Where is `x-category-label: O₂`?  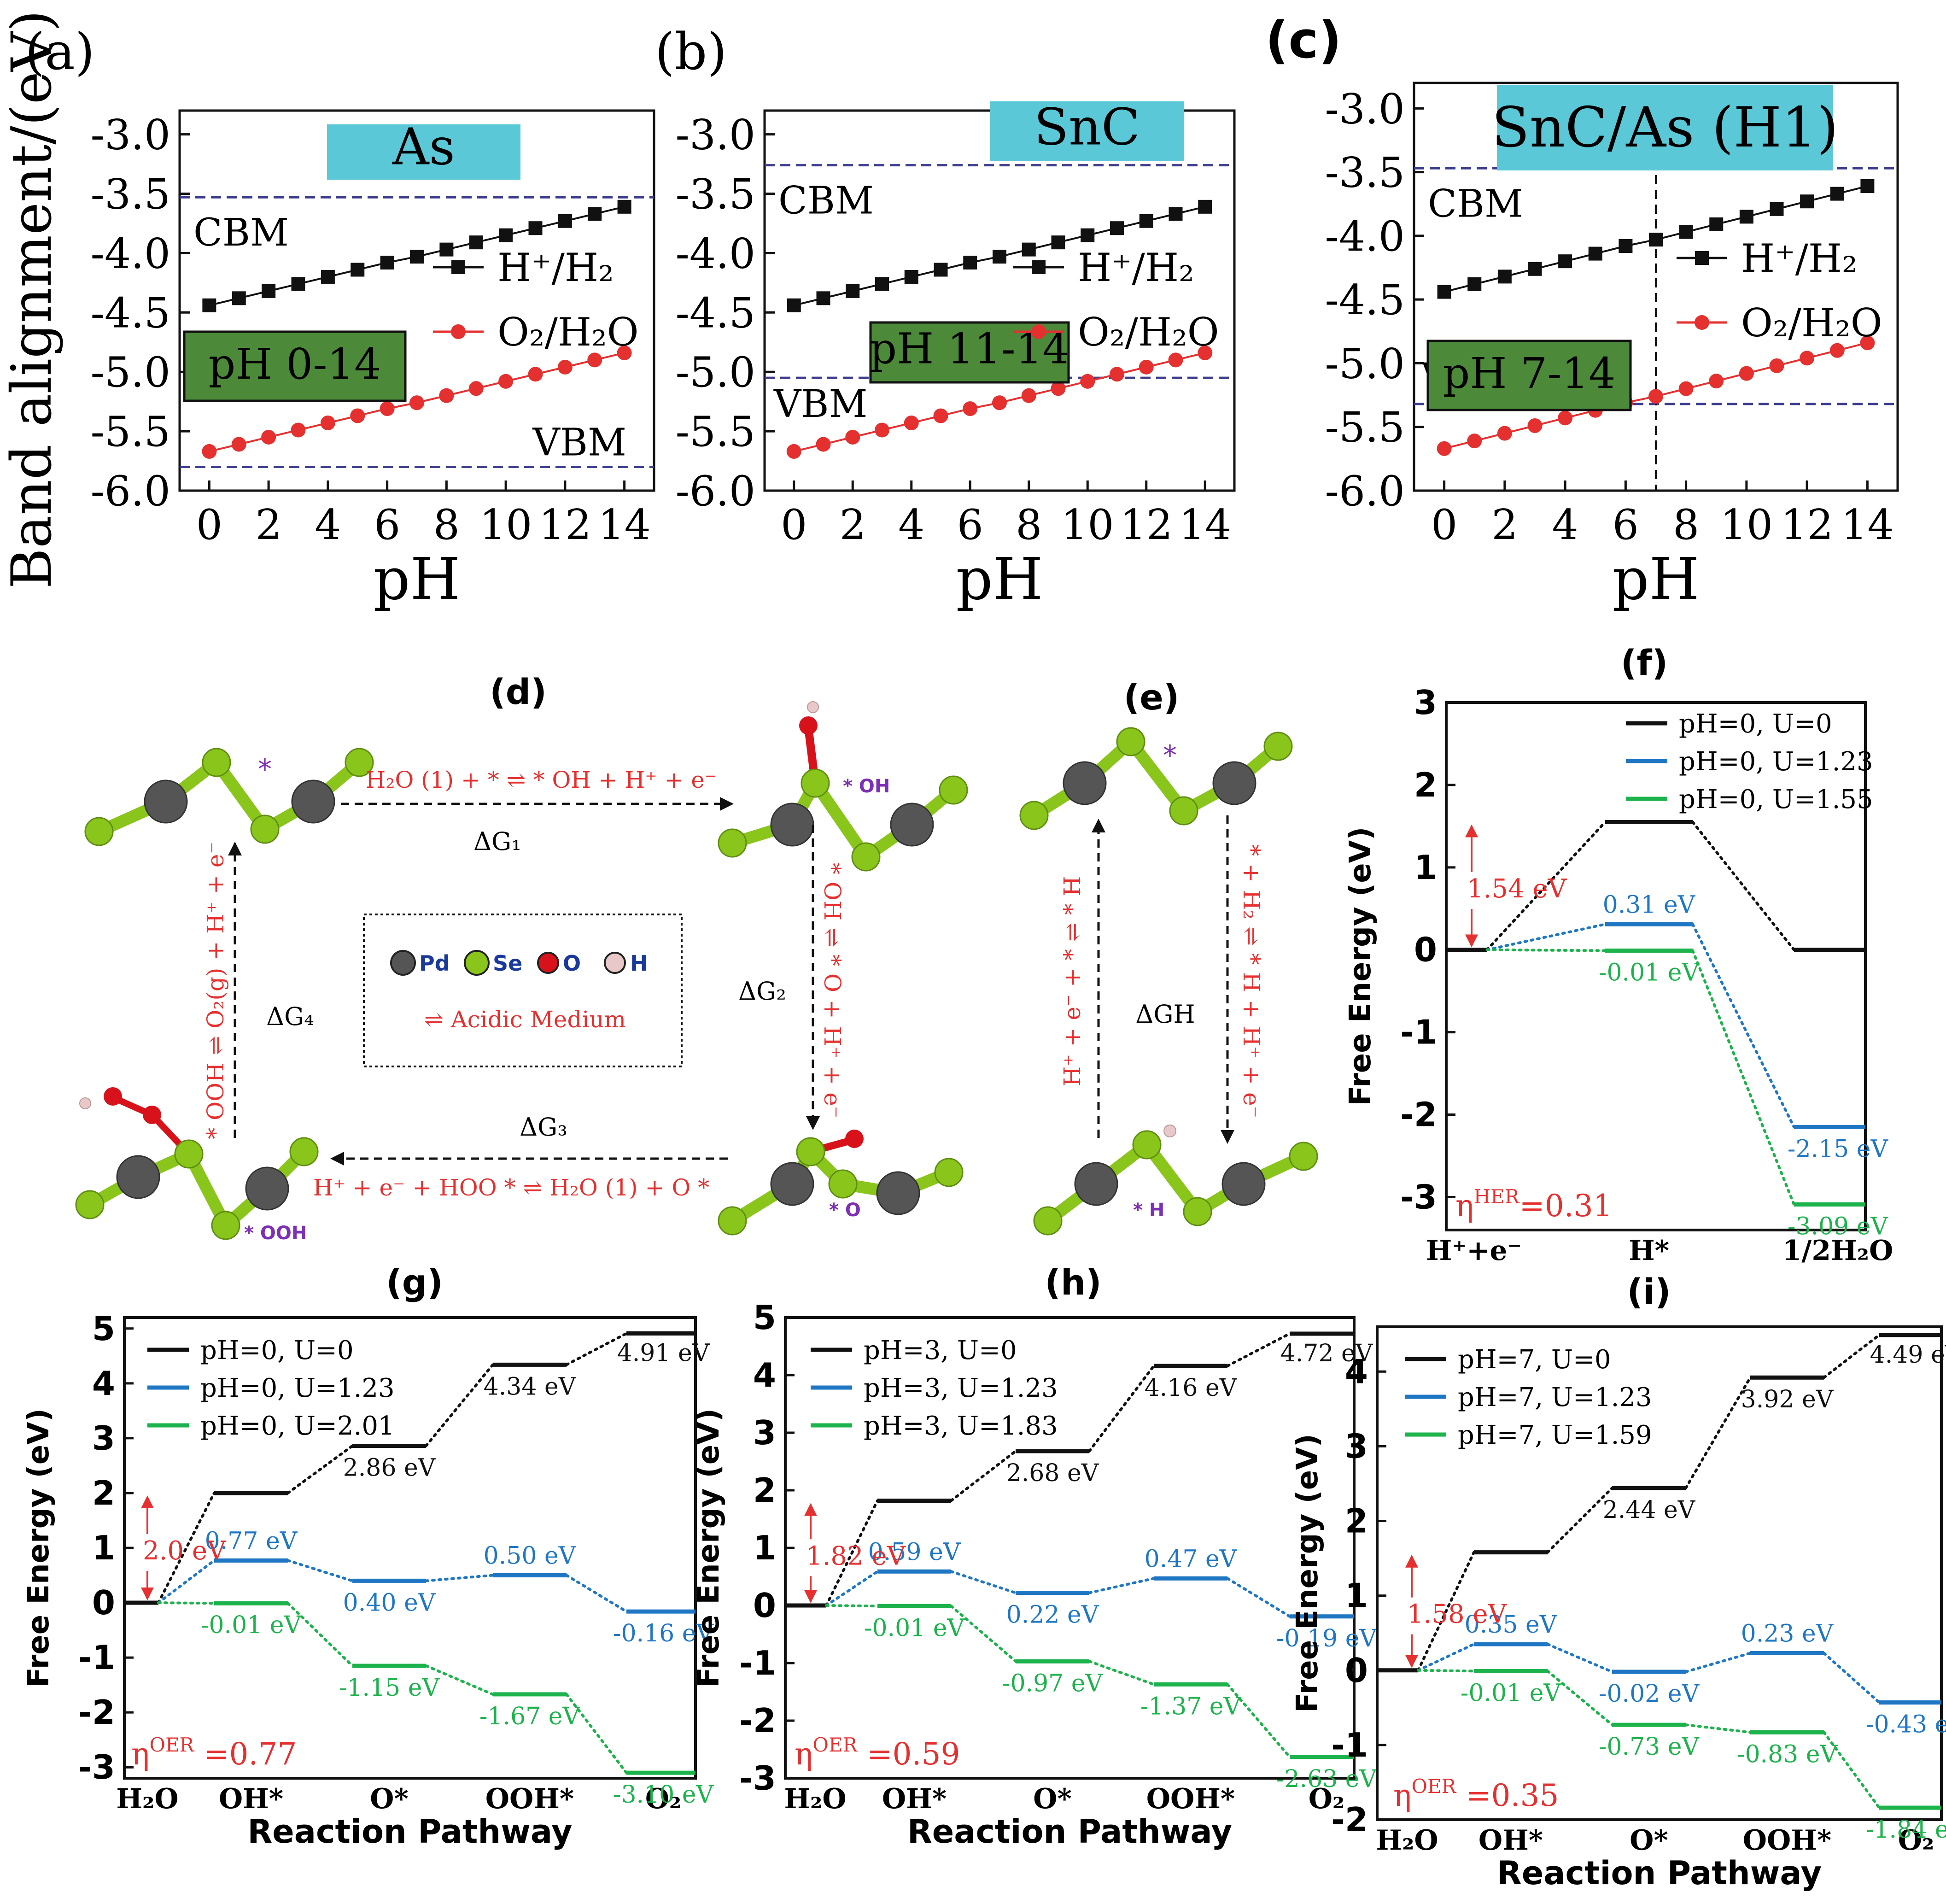 x-category-label: O₂ is located at coordinates (663, 1799).